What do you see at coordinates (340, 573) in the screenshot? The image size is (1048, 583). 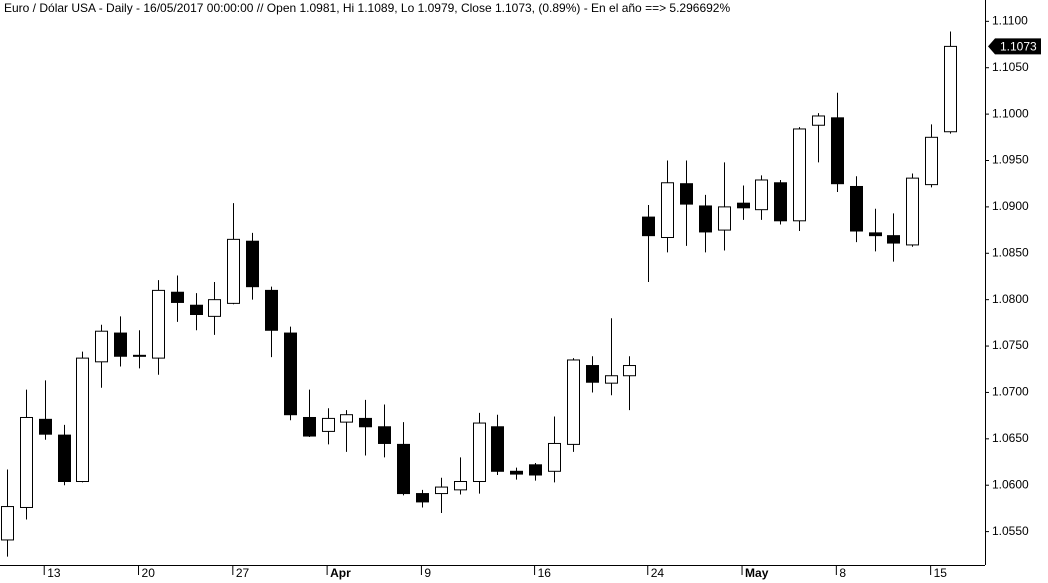 I see `x-tick-label: Apr` at bounding box center [340, 573].